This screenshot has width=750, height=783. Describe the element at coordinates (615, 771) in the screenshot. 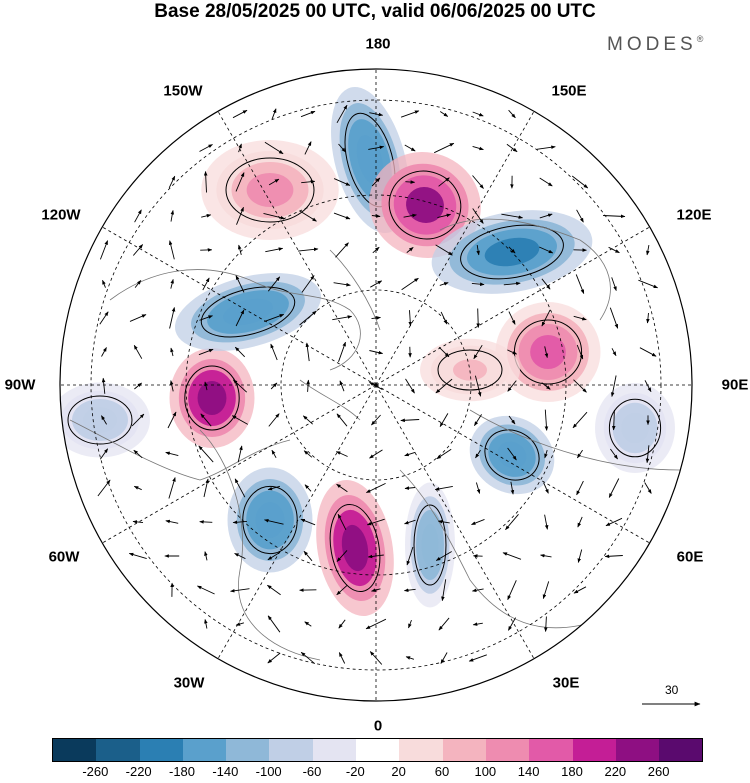

I see `colorbar-tick-label: 220` at that location.